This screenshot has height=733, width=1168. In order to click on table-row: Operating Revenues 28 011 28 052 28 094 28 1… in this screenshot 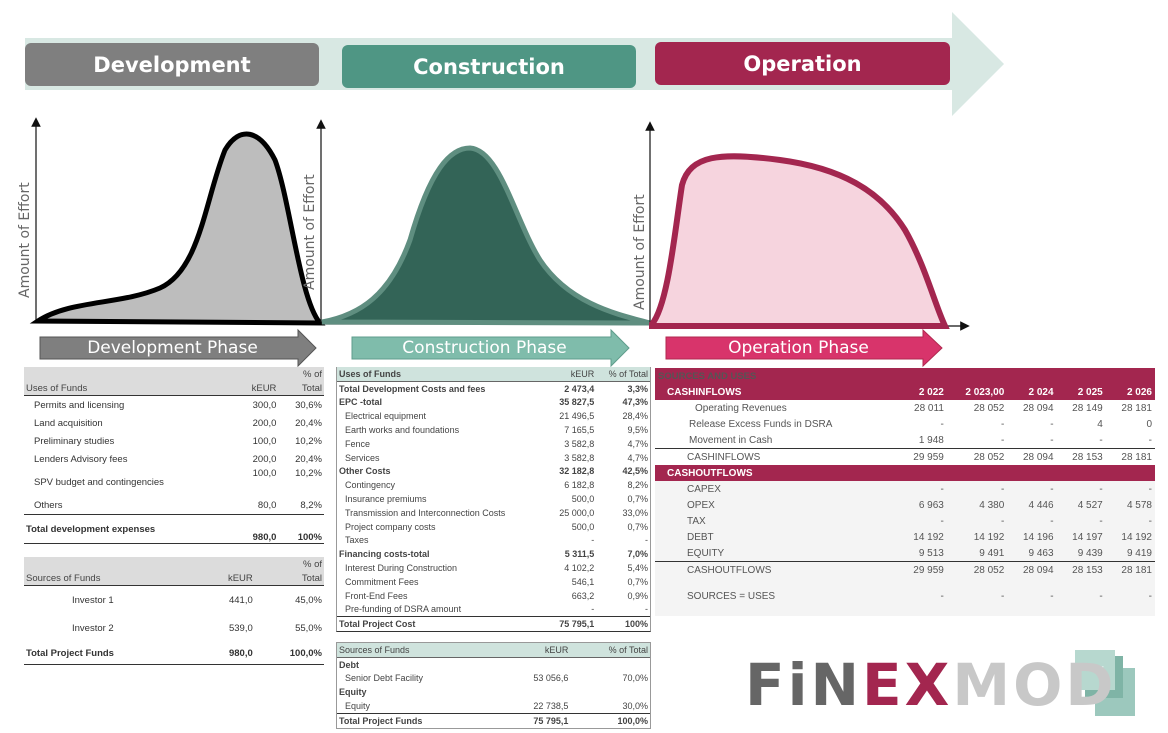, I will do `click(905, 408)`.